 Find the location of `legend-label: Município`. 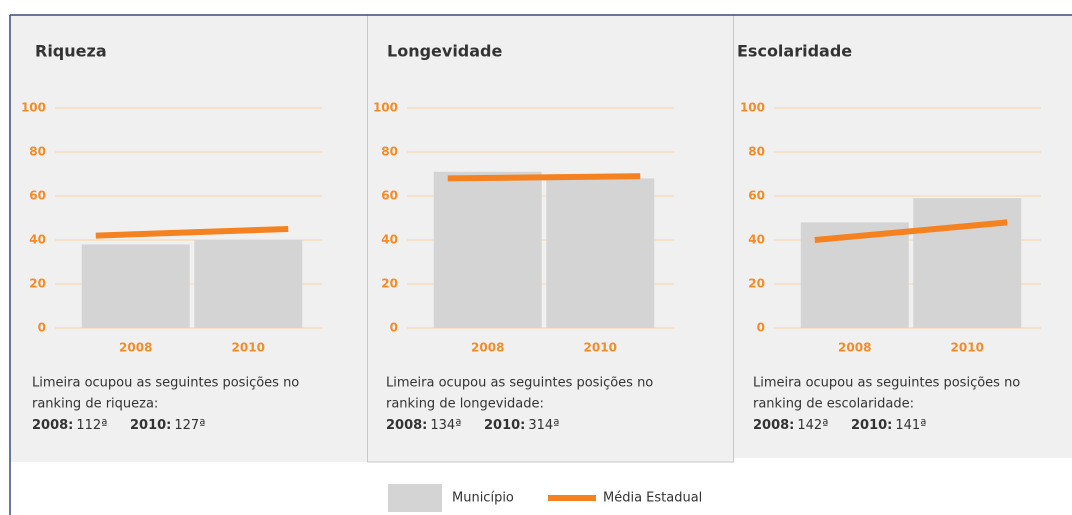

legend-label: Município is located at coordinates (483, 498).